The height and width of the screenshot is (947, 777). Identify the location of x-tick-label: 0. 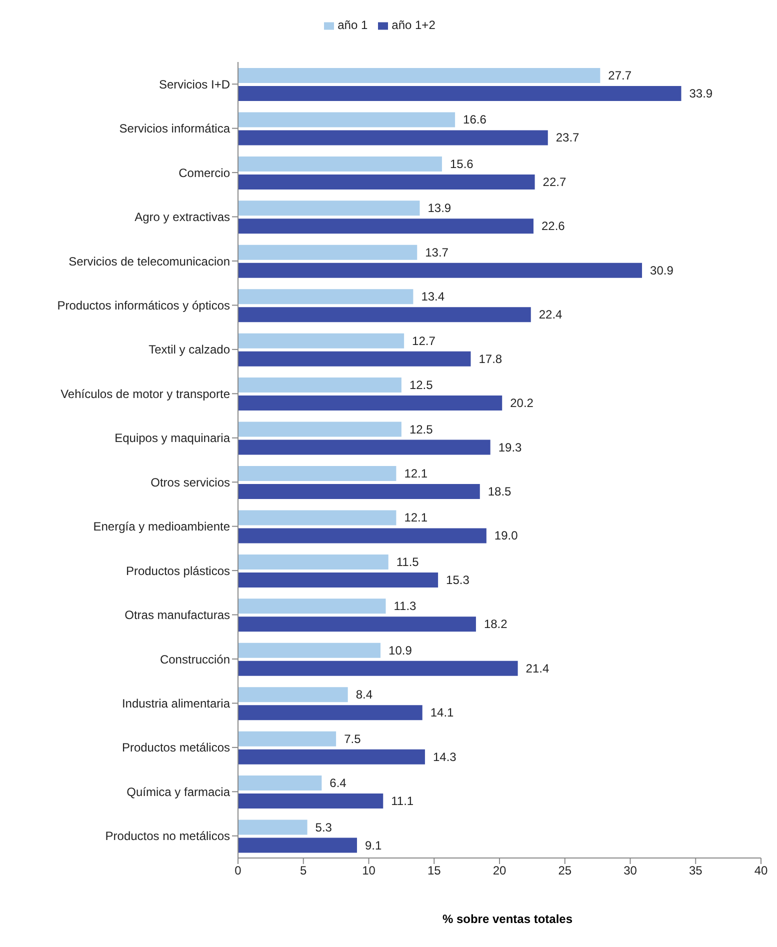
(238, 871).